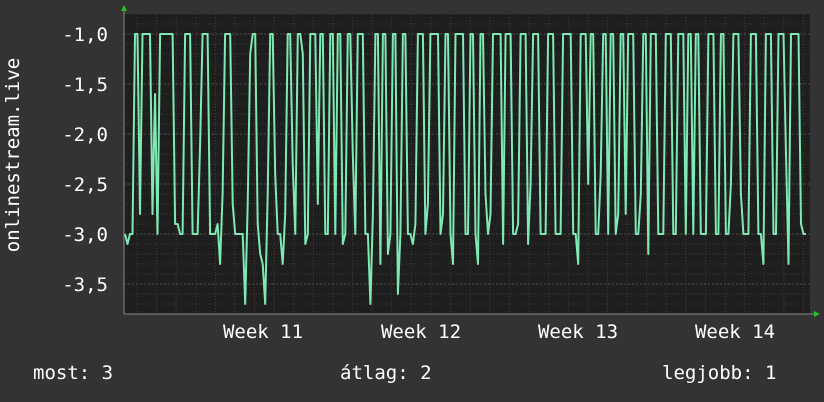 The image size is (824, 402). Describe the element at coordinates (124, 8) in the screenshot. I see `y-axis-arrow` at that location.